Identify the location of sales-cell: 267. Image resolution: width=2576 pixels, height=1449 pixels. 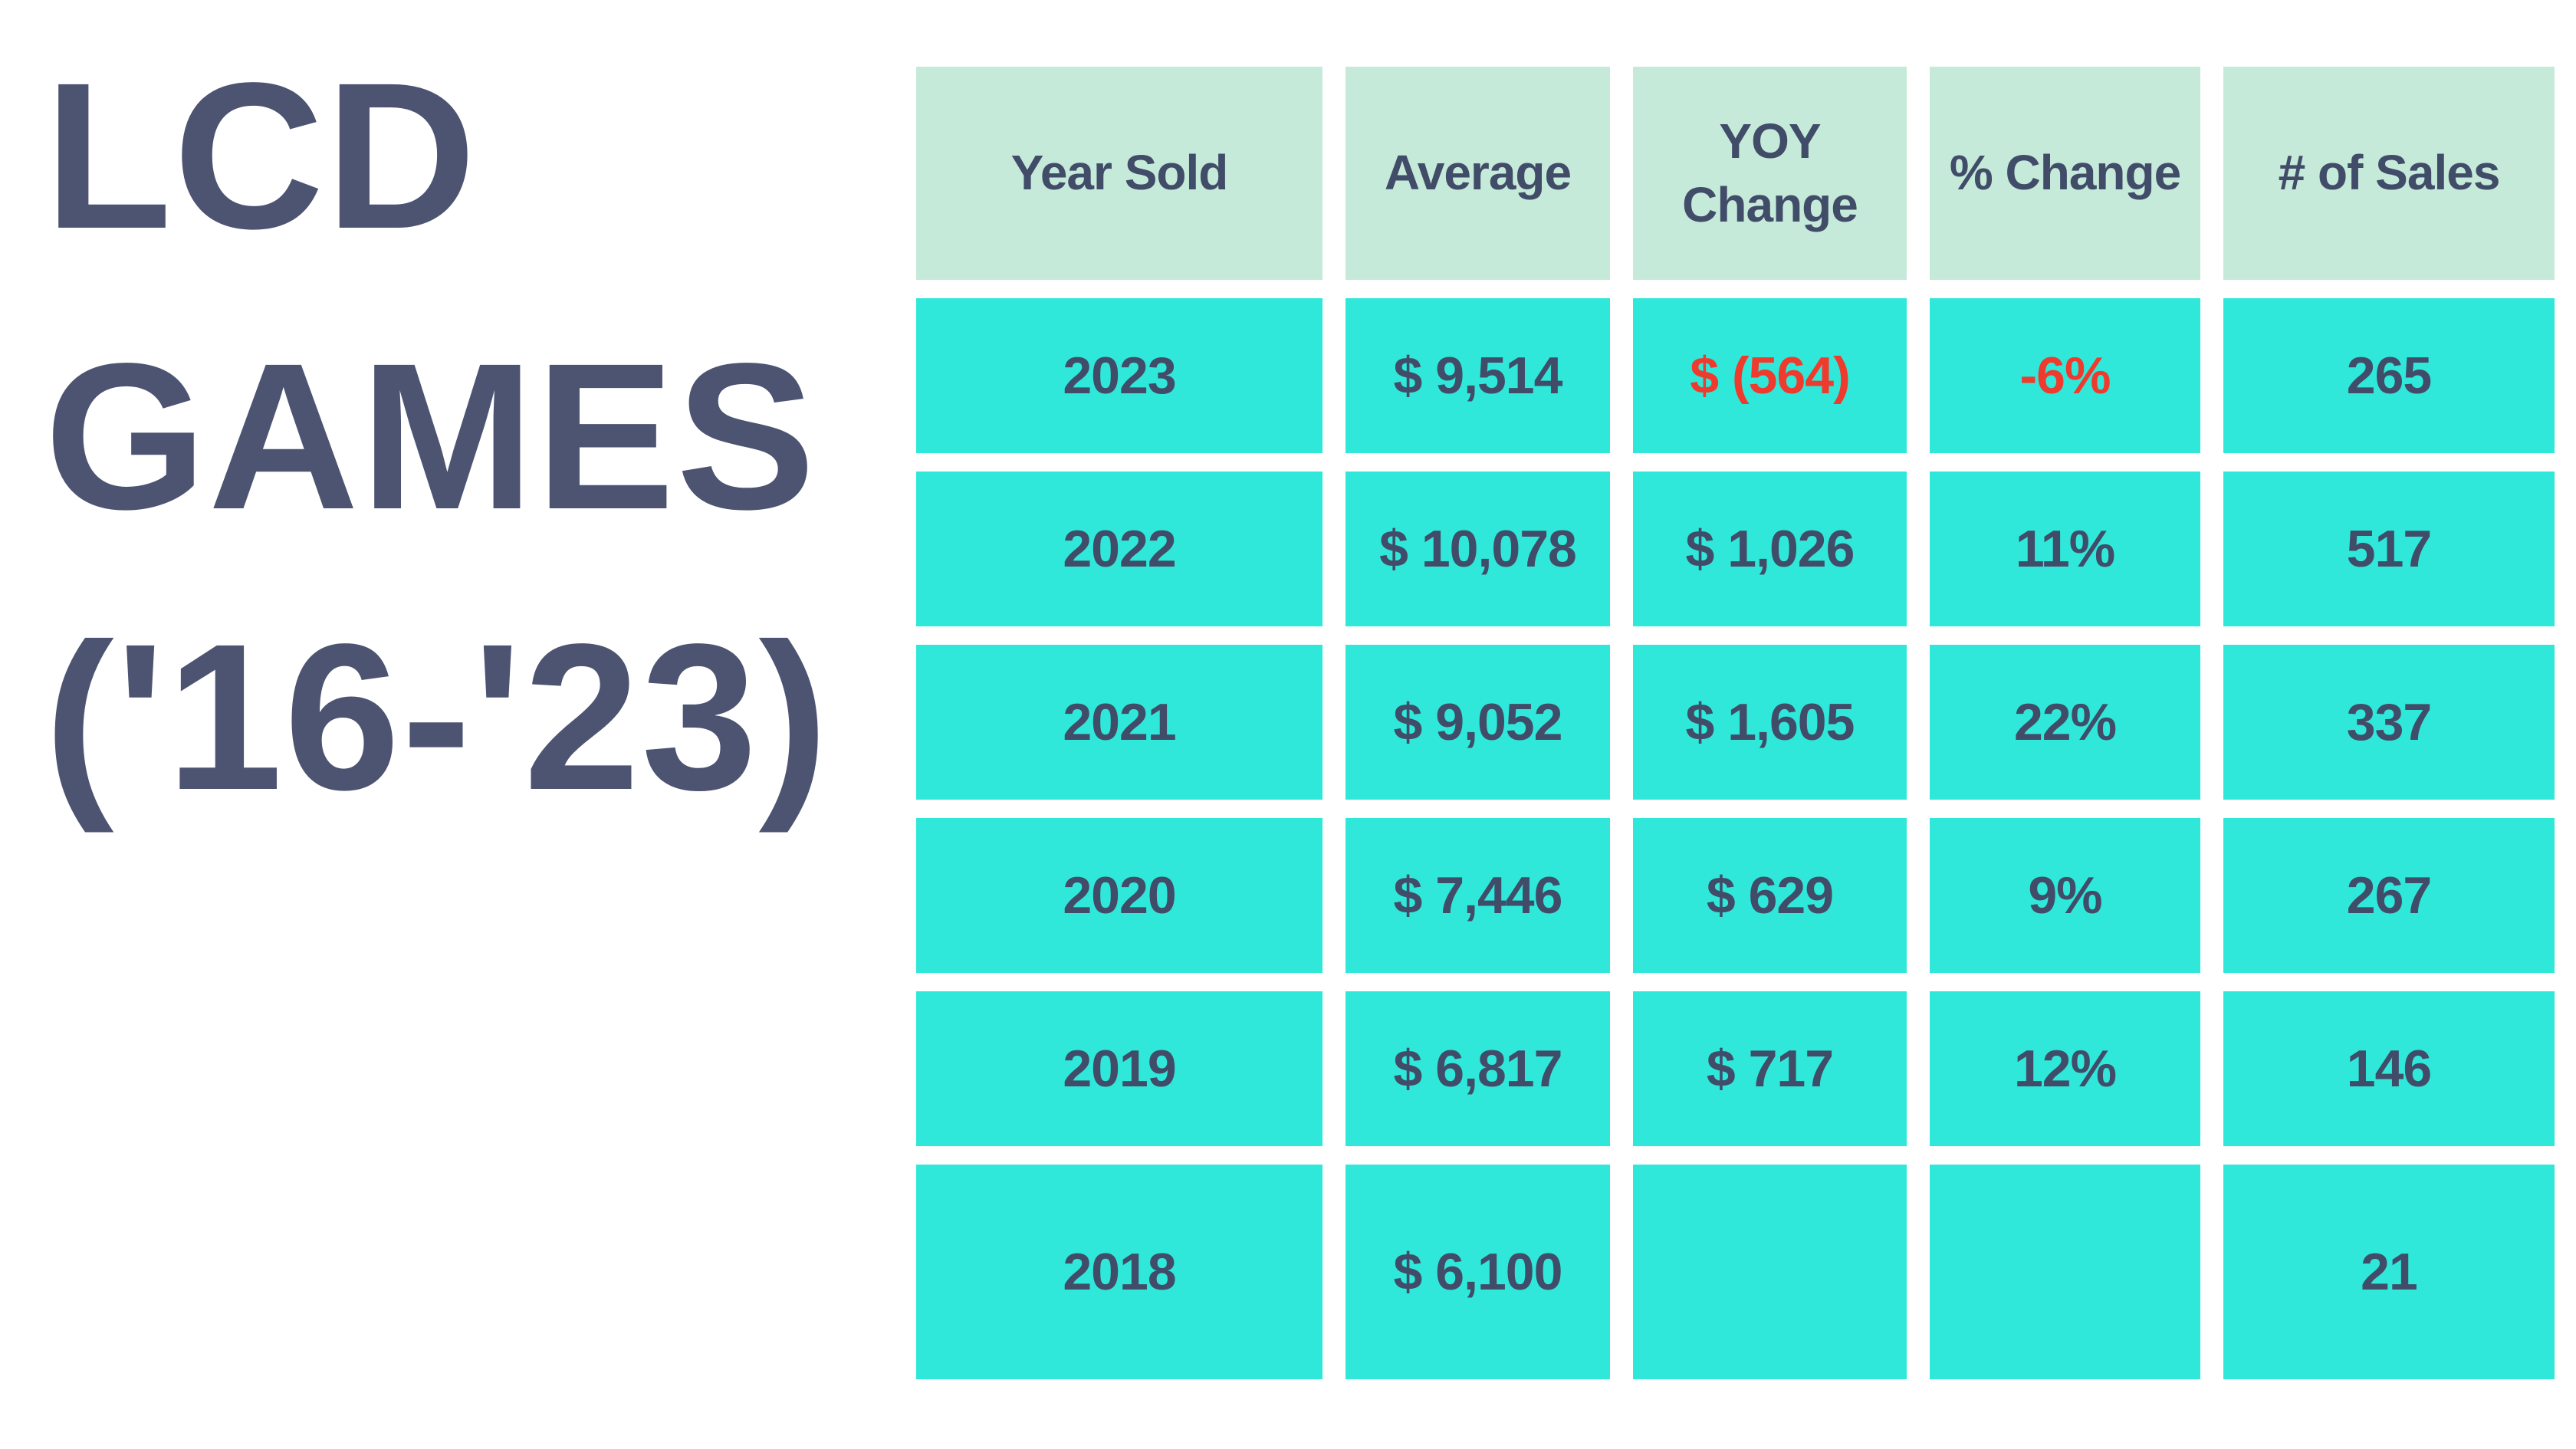
(2389, 895).